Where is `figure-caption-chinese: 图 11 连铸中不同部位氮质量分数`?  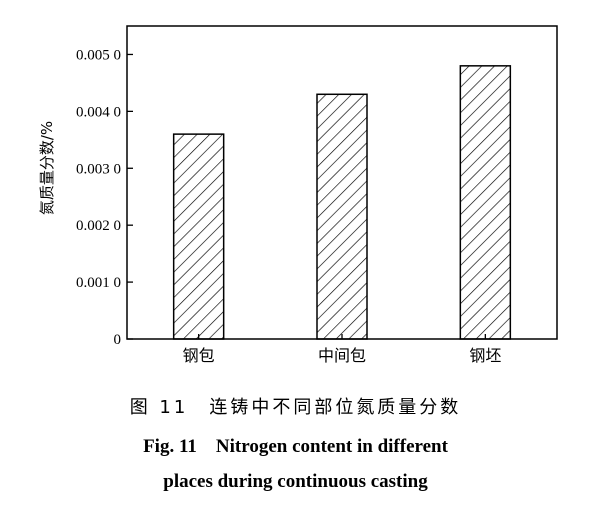
figure-caption-chinese: 图 11 连铸中不同部位氮质量分数 is located at coordinates (295, 407).